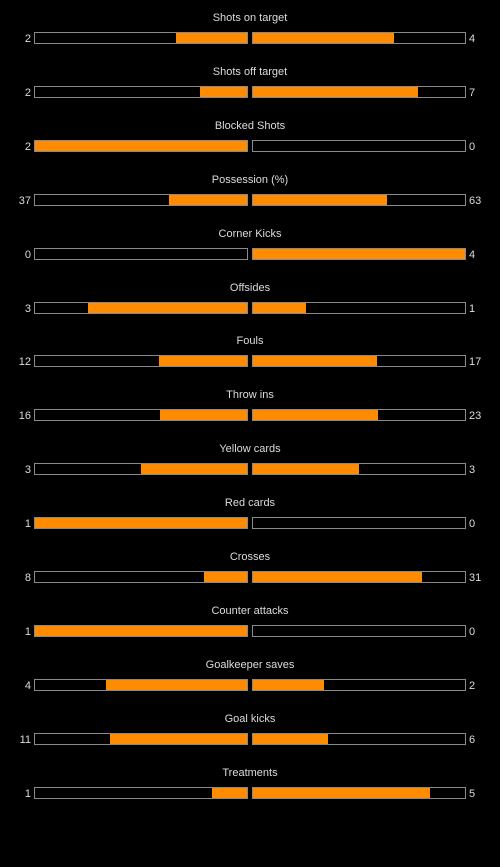  Describe the element at coordinates (250, 773) in the screenshot. I see `stat-label: Treatments` at that location.